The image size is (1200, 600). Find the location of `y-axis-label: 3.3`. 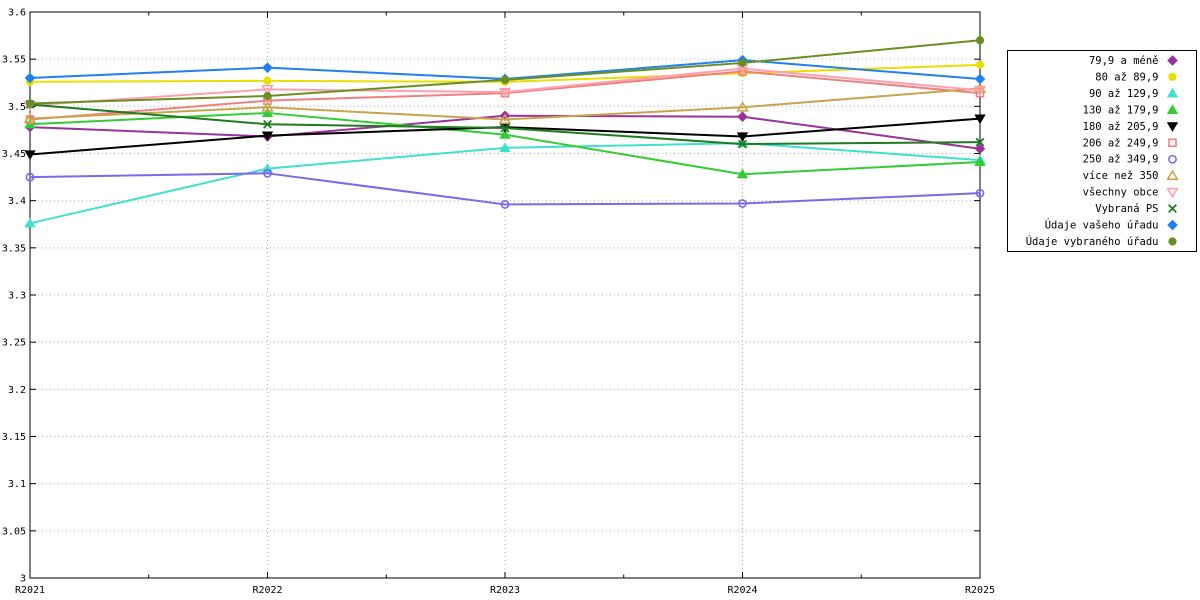

y-axis-label: 3.3 is located at coordinates (17, 296).